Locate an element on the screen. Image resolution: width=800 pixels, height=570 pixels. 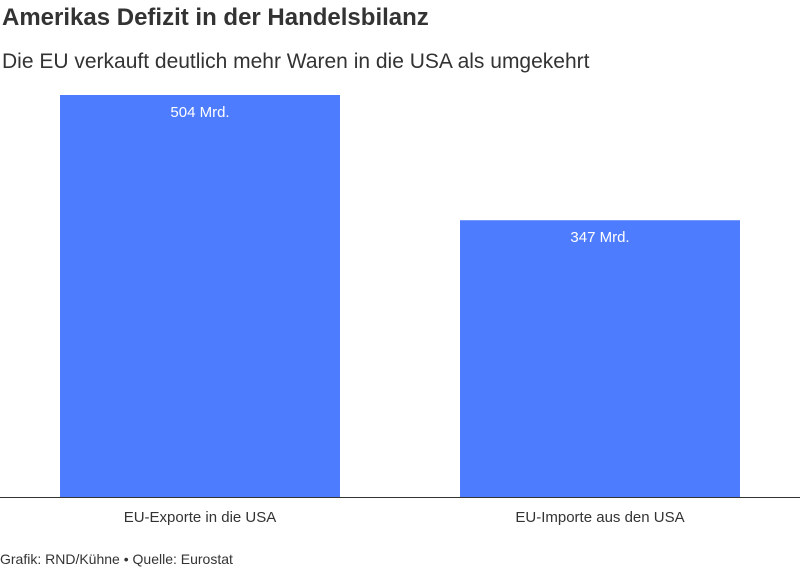
chart-title: Amerikas Defizit in der Handelsbilanz is located at coordinates (215, 17).